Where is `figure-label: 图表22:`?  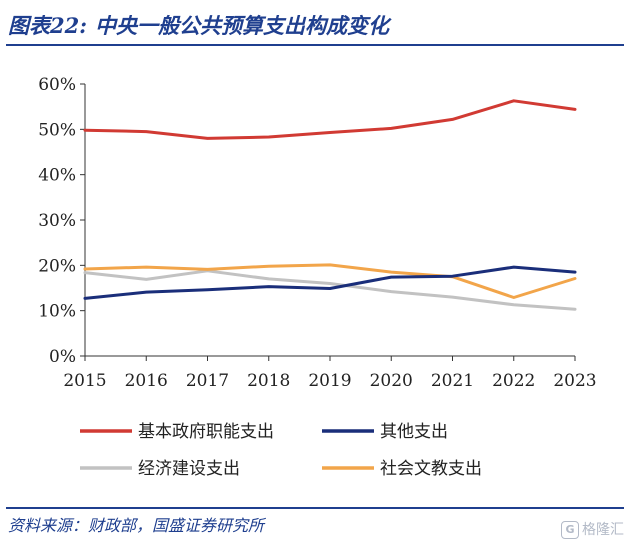 figure-label: 图表22: is located at coordinates (47, 25).